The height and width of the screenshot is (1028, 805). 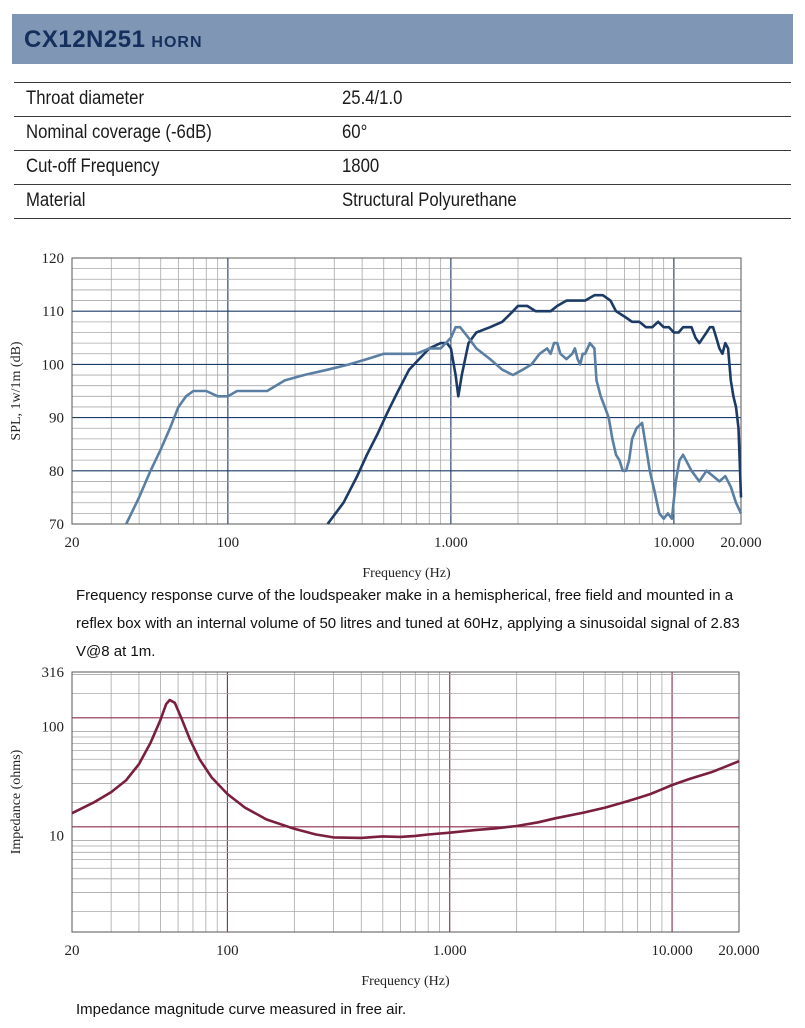 What do you see at coordinates (56, 836) in the screenshot?
I see `y-tick-label: 10` at bounding box center [56, 836].